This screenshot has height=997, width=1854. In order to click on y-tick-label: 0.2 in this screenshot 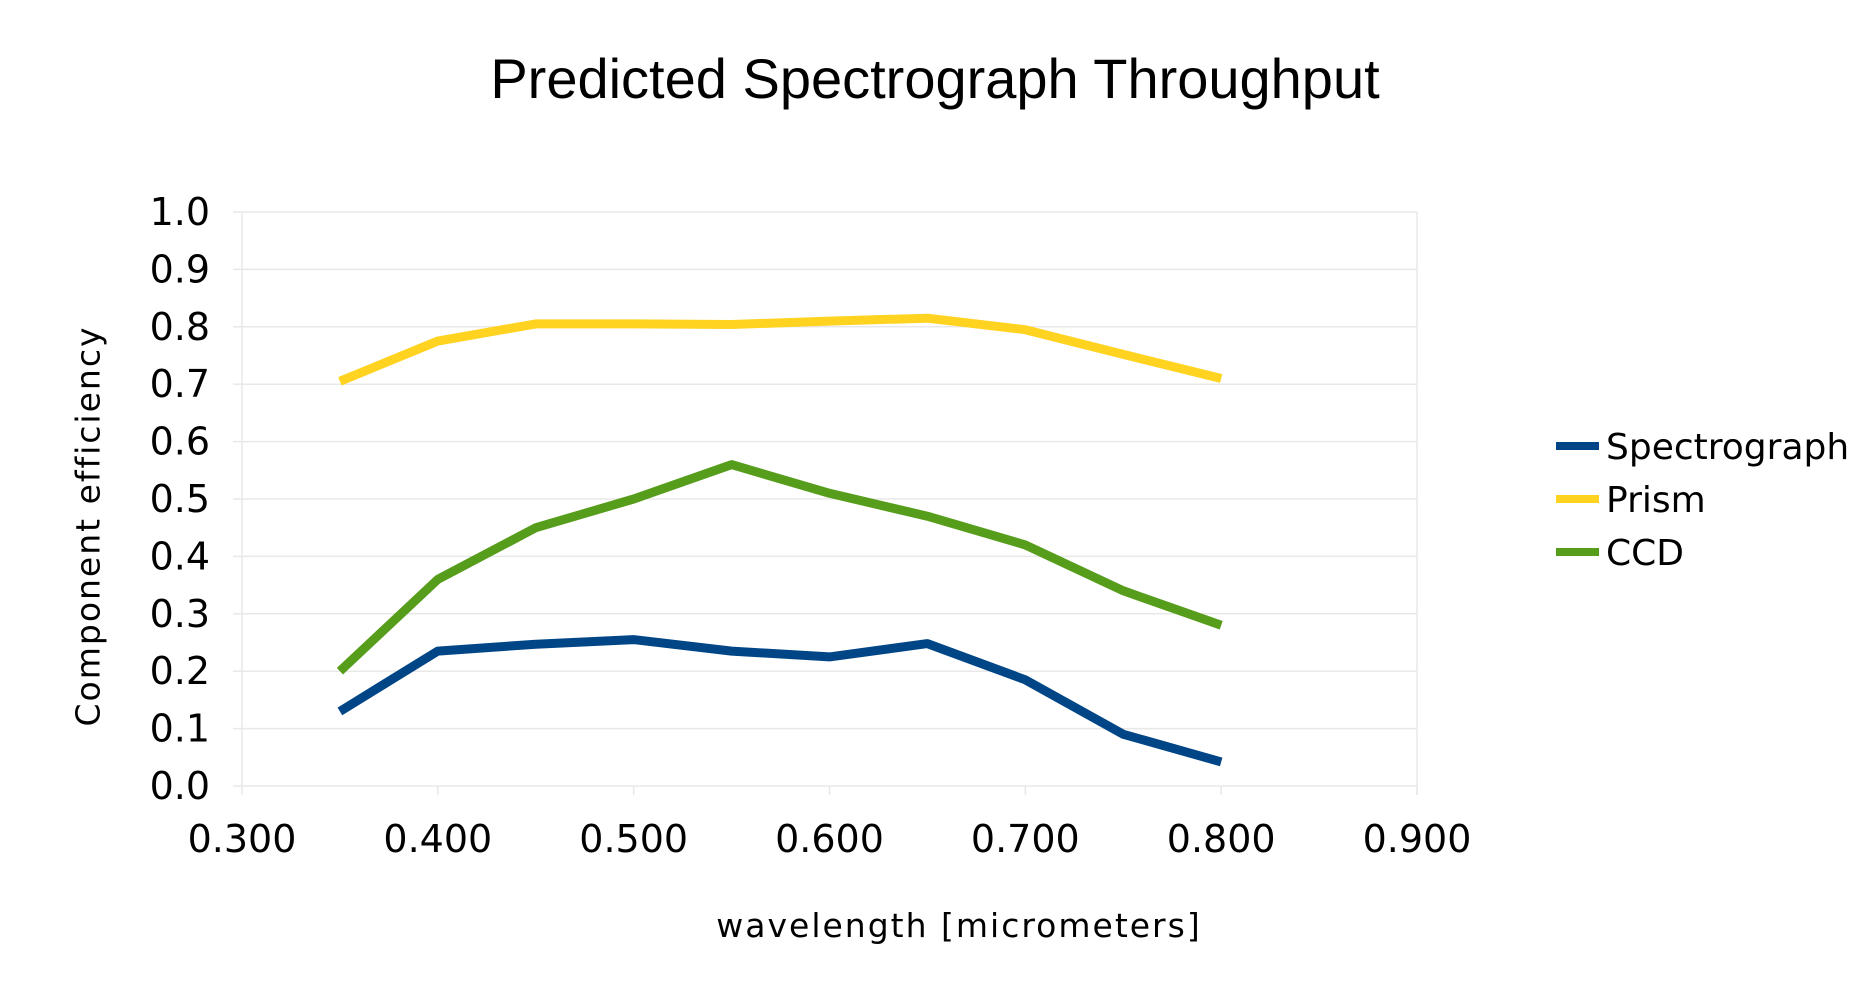, I will do `click(180, 671)`.